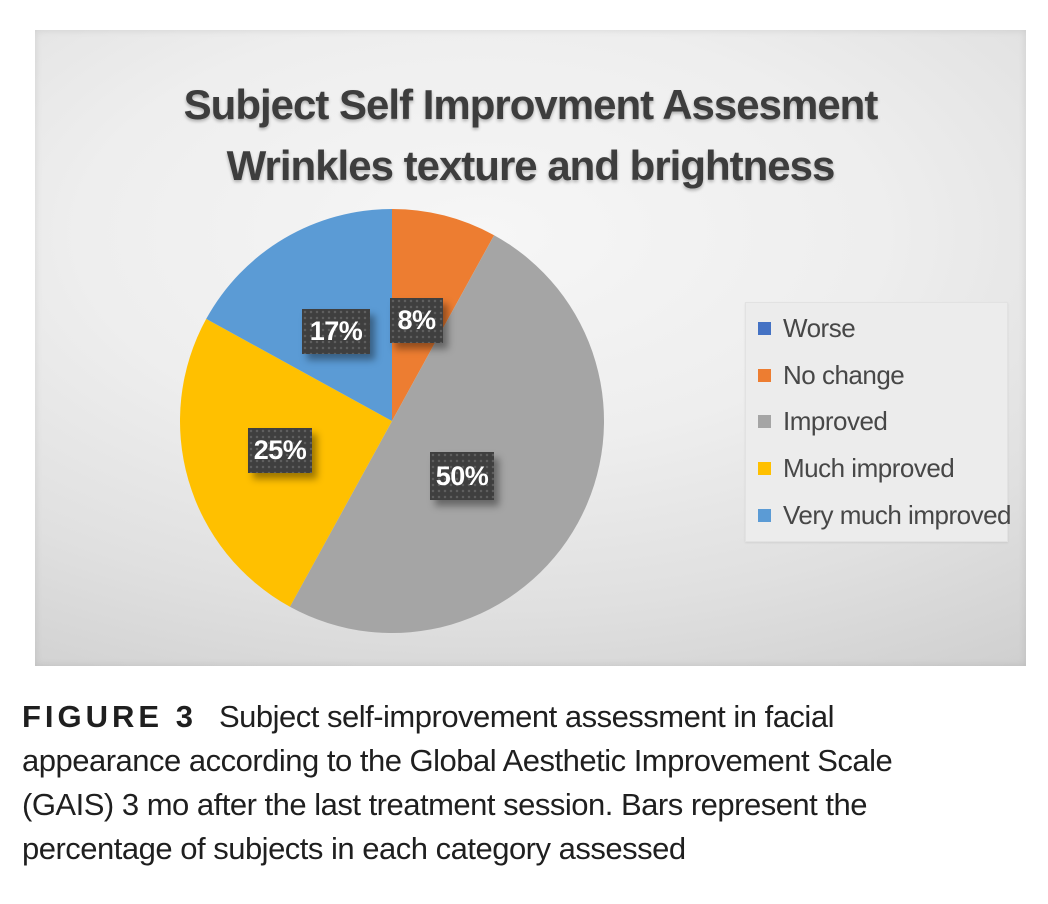 The height and width of the screenshot is (904, 1048). Describe the element at coordinates (869, 468) in the screenshot. I see `legend-label-much-improved: Much improved` at that location.